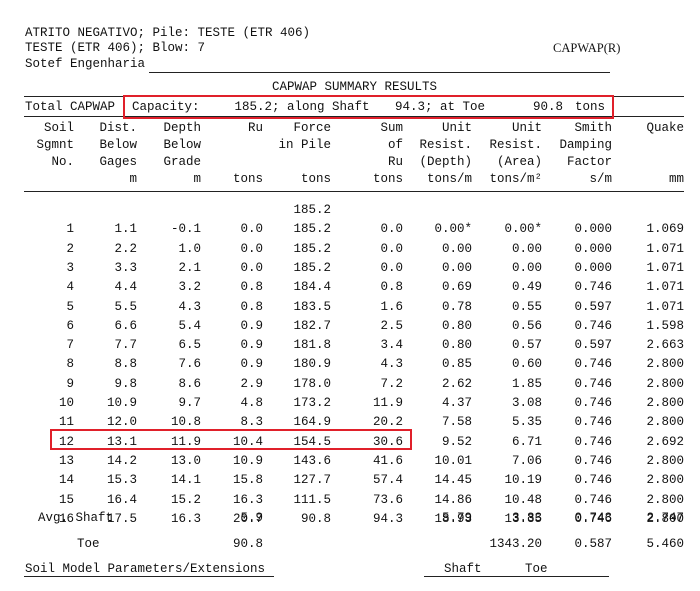  Describe the element at coordinates (312, 441) in the screenshot. I see `cell-force-in-pile: 154.5` at that location.